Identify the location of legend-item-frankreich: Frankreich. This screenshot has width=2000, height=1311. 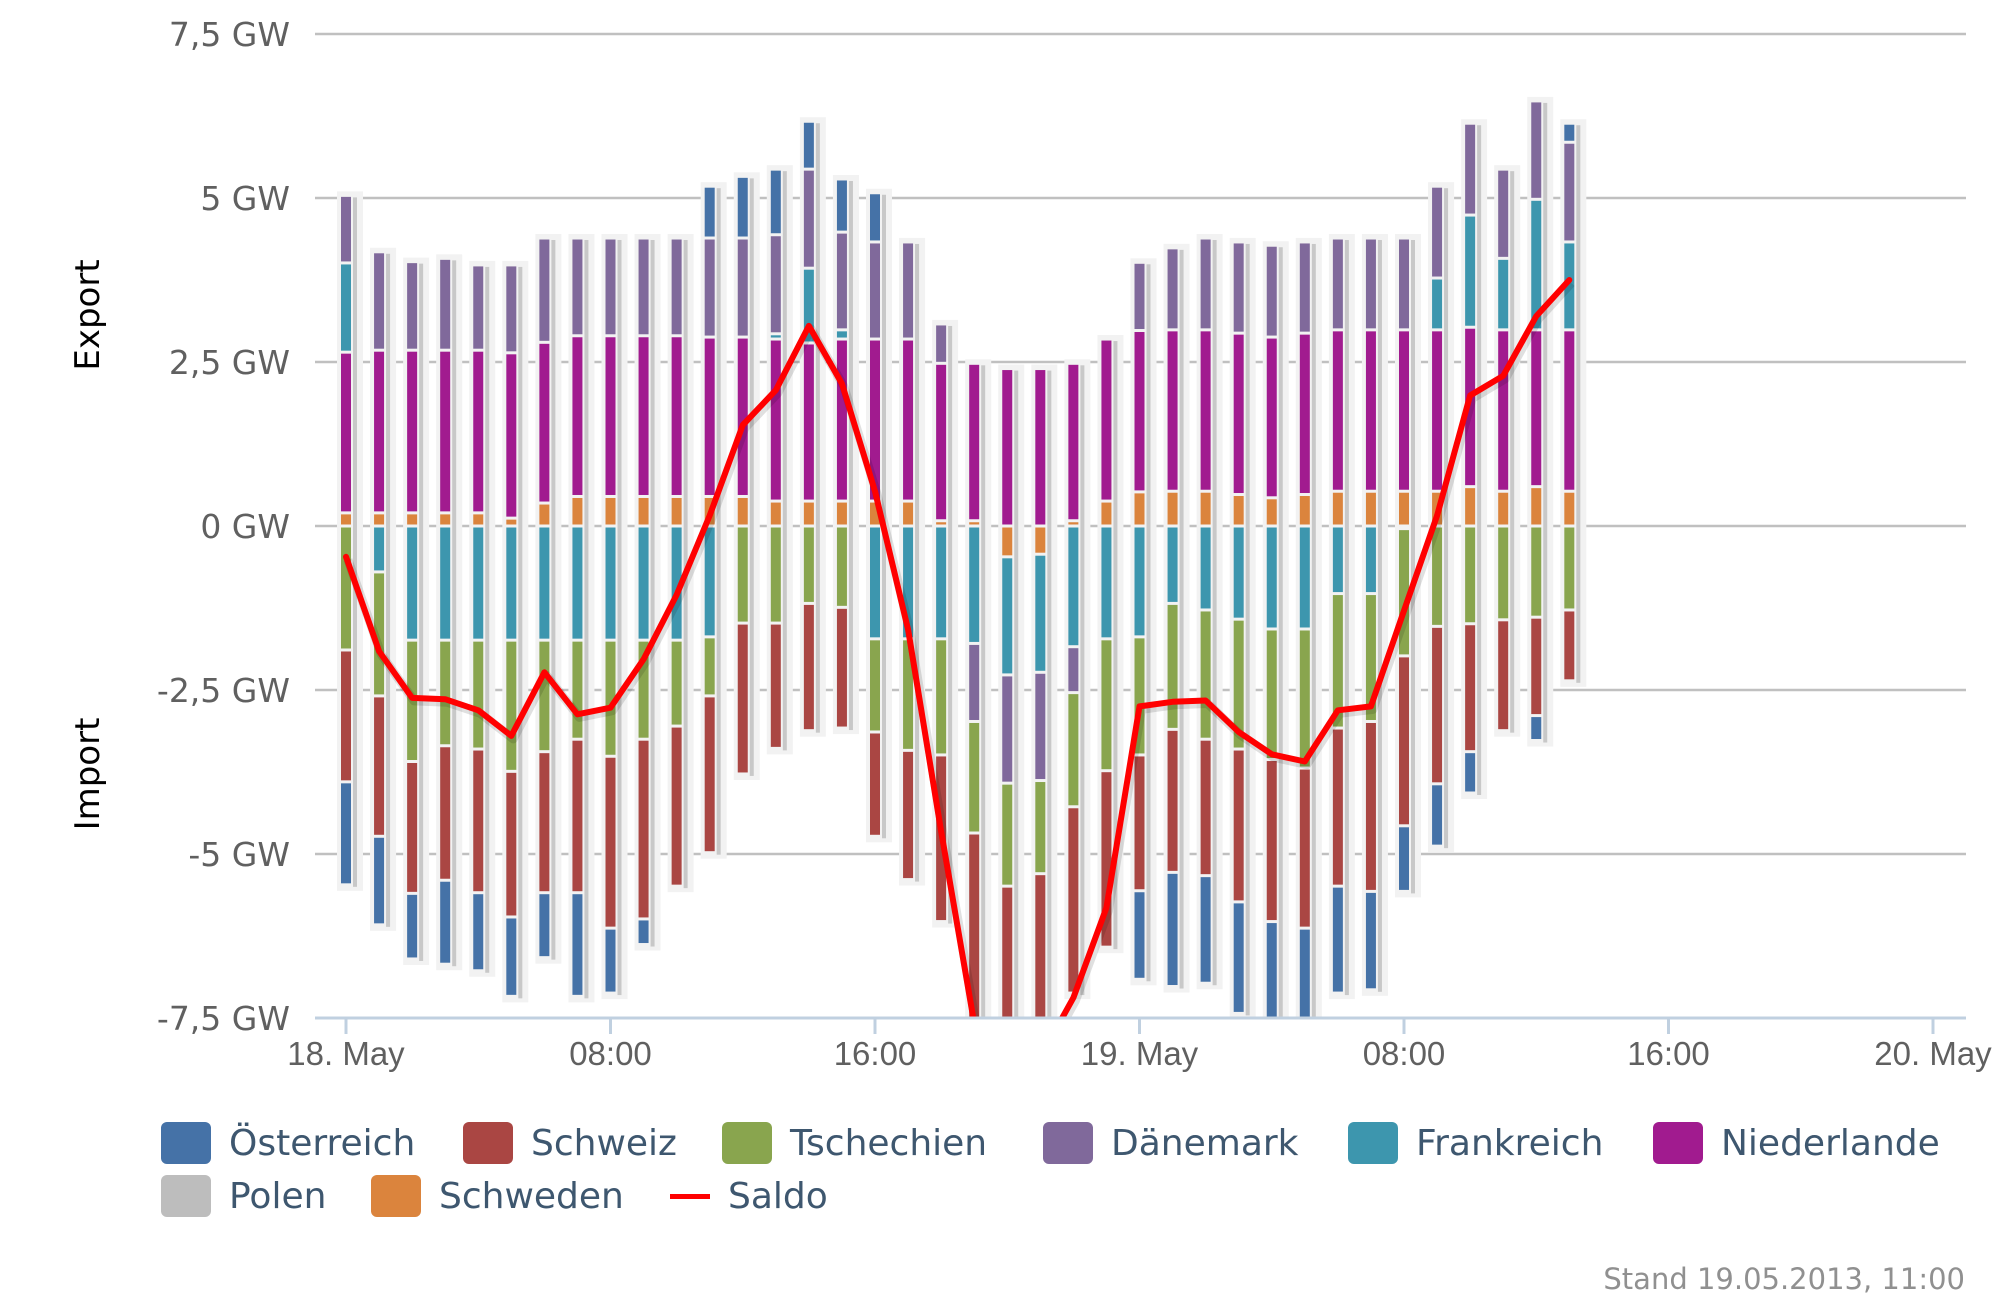
(1475, 1143).